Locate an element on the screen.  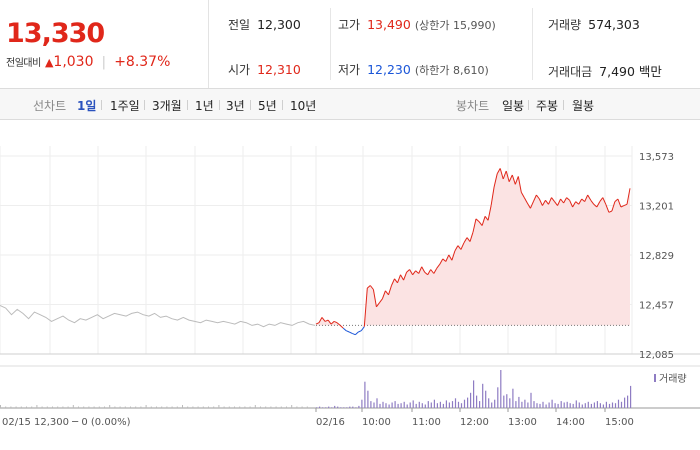
period-5y: 5년 is located at coordinates (267, 106).